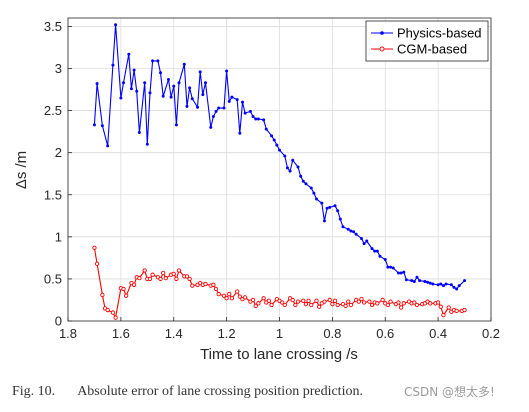 The width and height of the screenshot is (529, 412). Describe the element at coordinates (68, 333) in the screenshot. I see `x-tick-label: 1.8` at that location.